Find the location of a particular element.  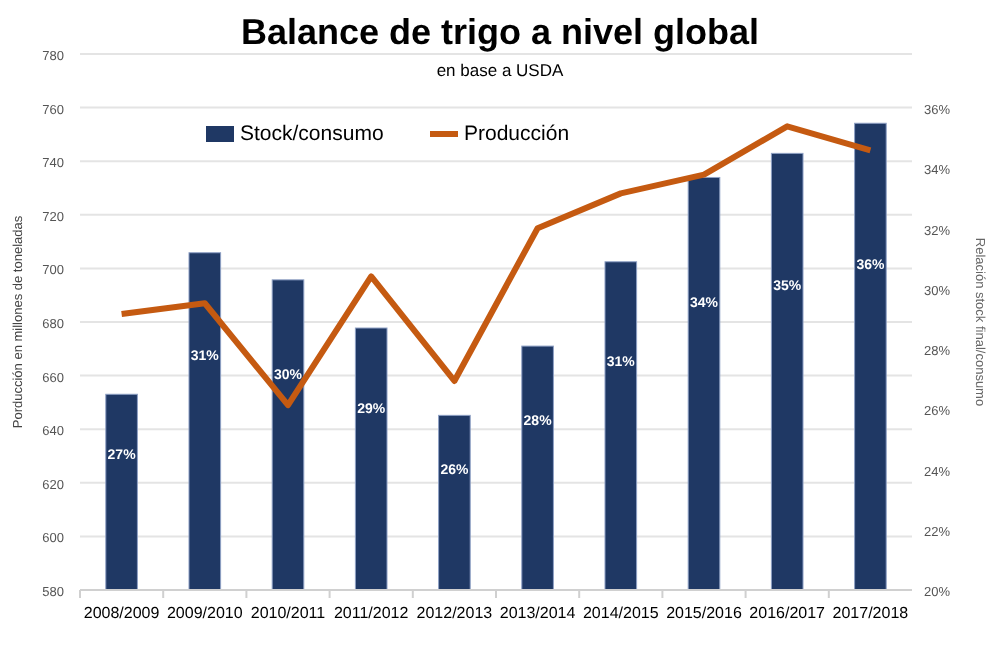

x-tick-label: 2008/2009 is located at coordinates (122, 613).